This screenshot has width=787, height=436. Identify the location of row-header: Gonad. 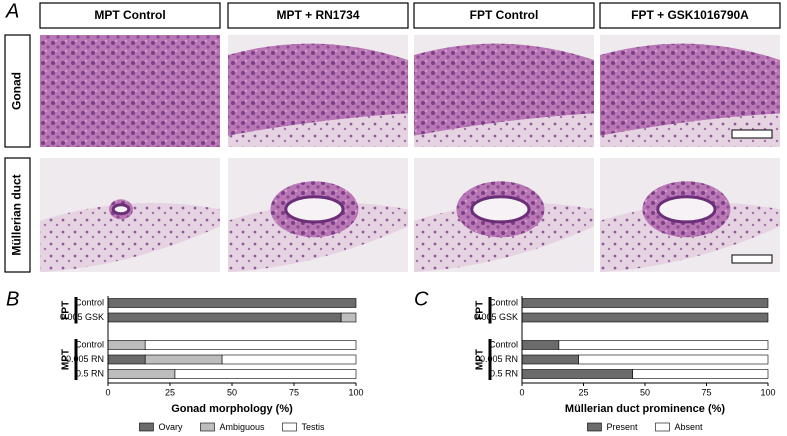
(17, 91).